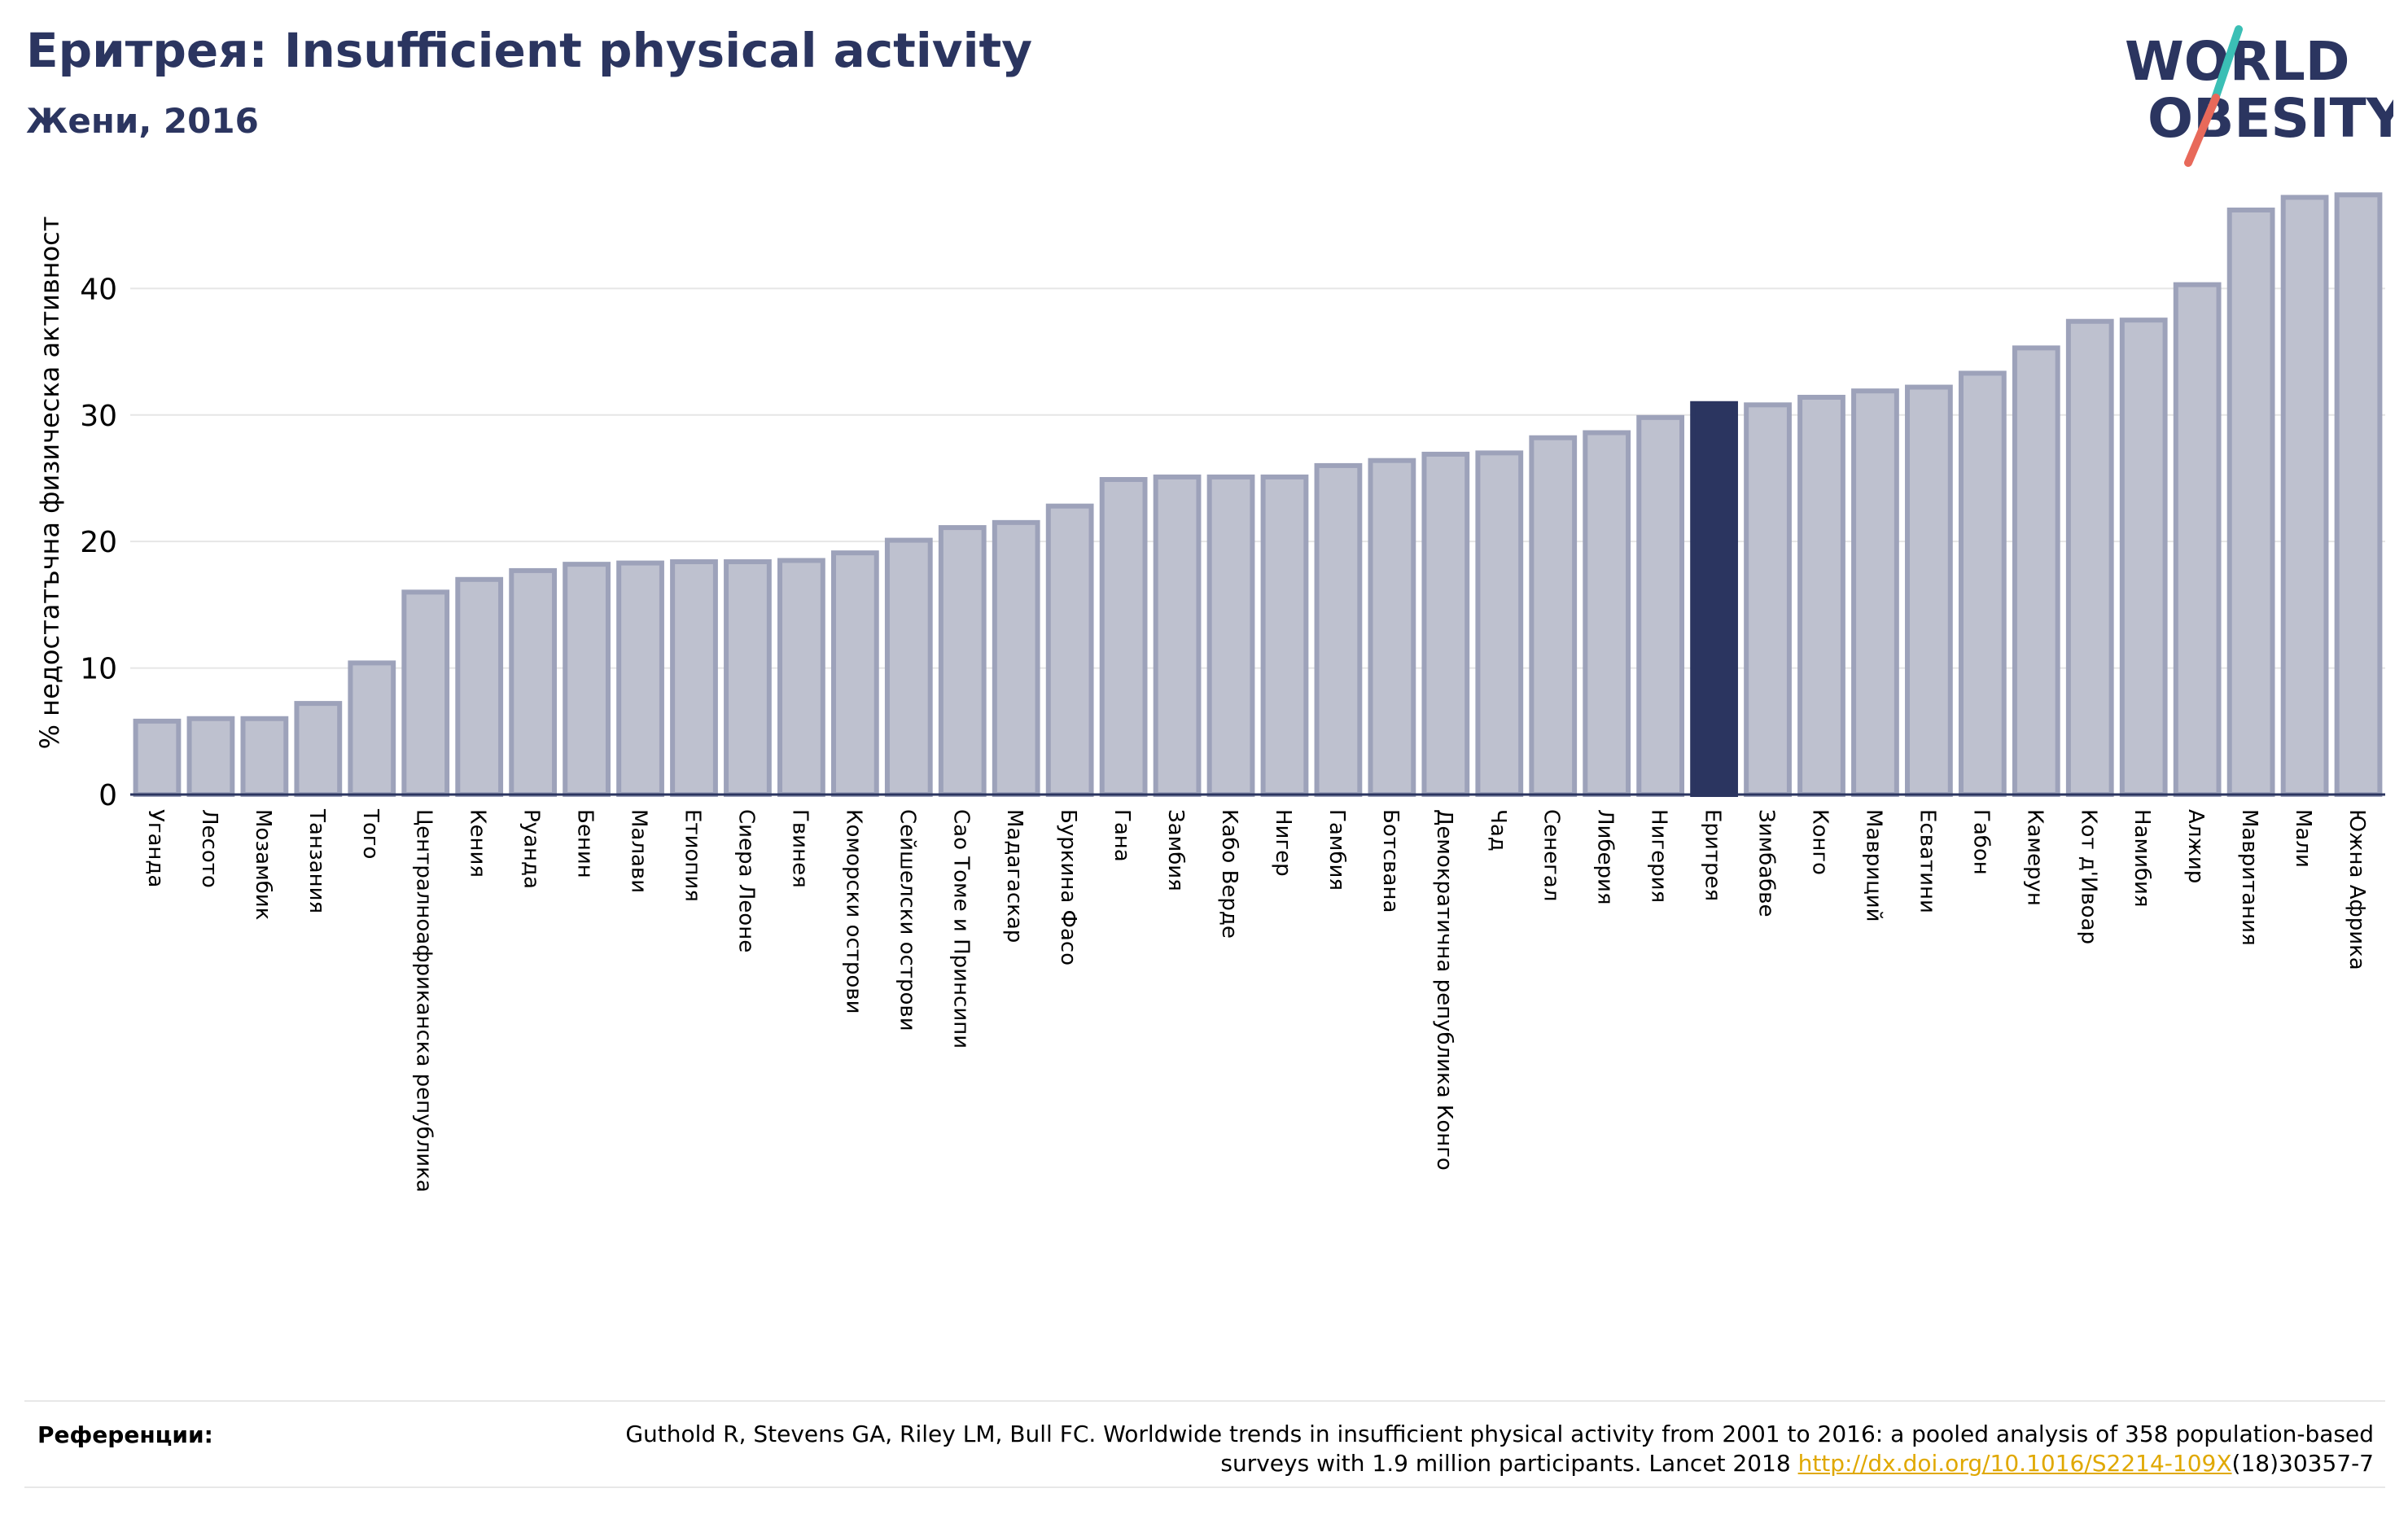 This screenshot has width=2408, height=1528. Describe the element at coordinates (1713, 855) in the screenshot. I see `x-tick-label-29: Еритрея` at that location.